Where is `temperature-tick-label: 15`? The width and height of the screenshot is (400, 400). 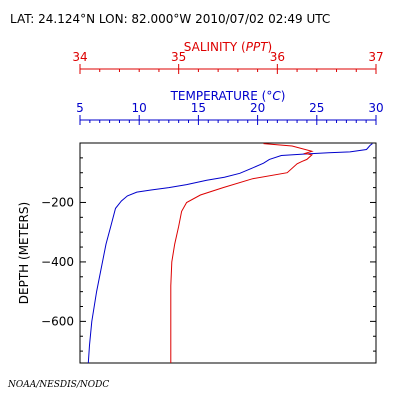 temperature-tick-label: 15 is located at coordinates (198, 108).